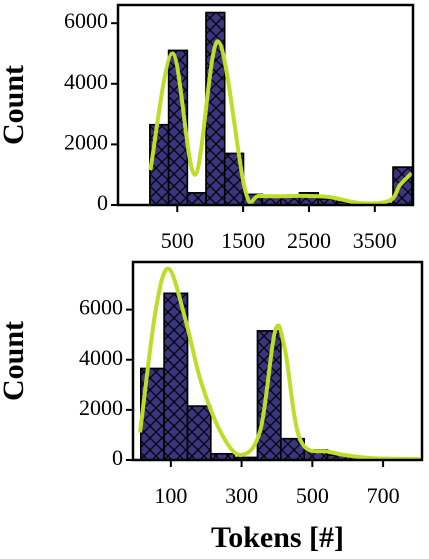 This screenshot has width=429, height=559. I want to click on x-tick-label: 100, so click(170, 495).